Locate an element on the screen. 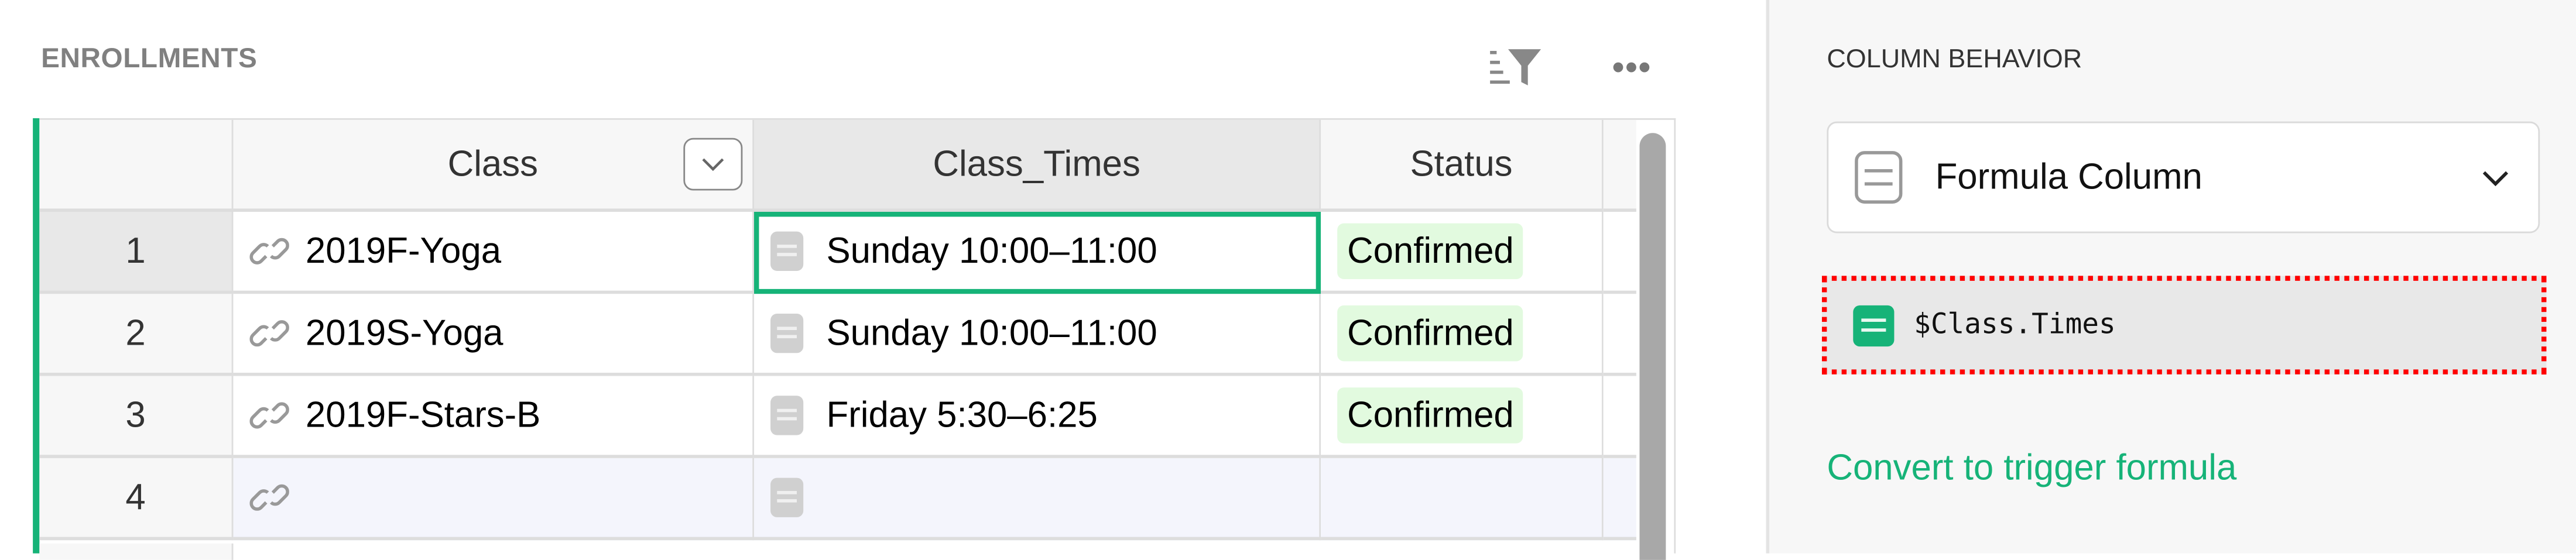 The width and height of the screenshot is (2576, 560). cell-class-times is located at coordinates (1037, 499).